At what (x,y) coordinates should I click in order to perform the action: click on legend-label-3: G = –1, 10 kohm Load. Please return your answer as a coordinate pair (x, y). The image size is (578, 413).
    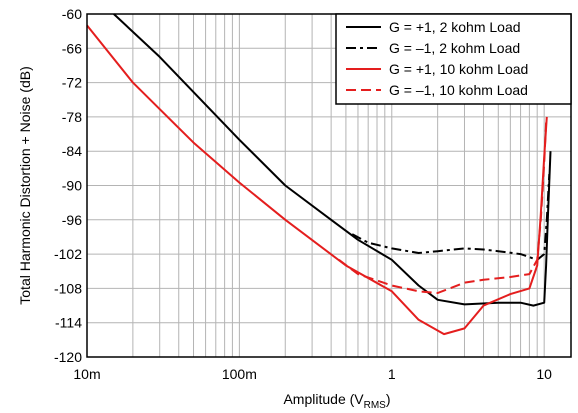
    Looking at the image, I should click on (458, 90).